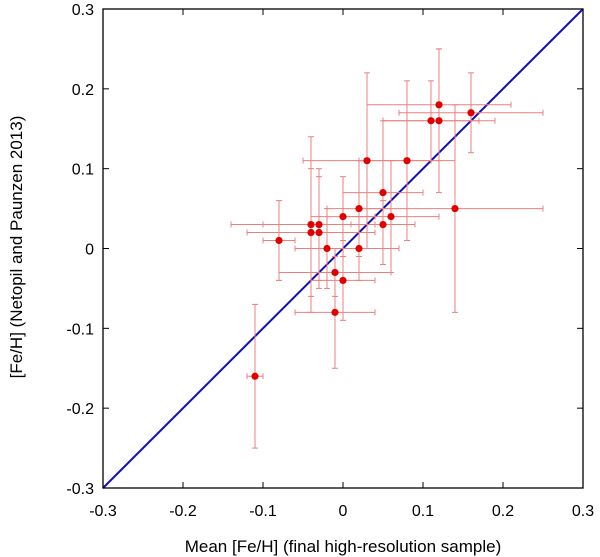  I want to click on x-tick-label: 0.3, so click(583, 511).